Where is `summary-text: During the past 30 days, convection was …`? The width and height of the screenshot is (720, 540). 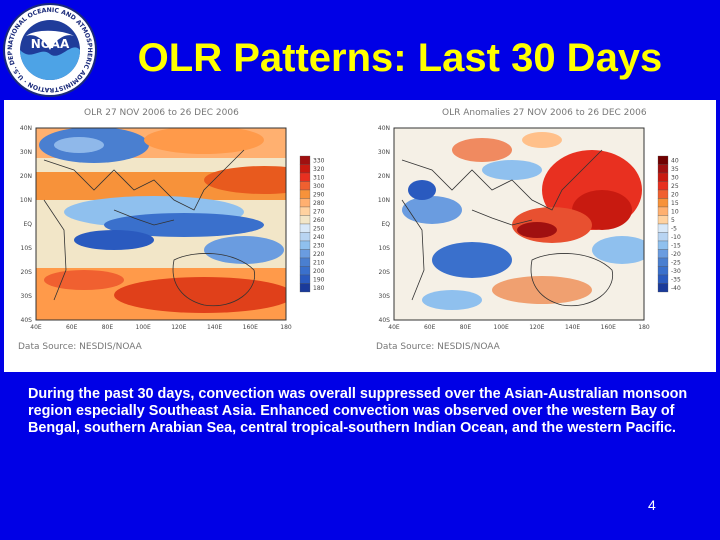 summary-text: During the past 30 days, convection was … is located at coordinates (358, 411).